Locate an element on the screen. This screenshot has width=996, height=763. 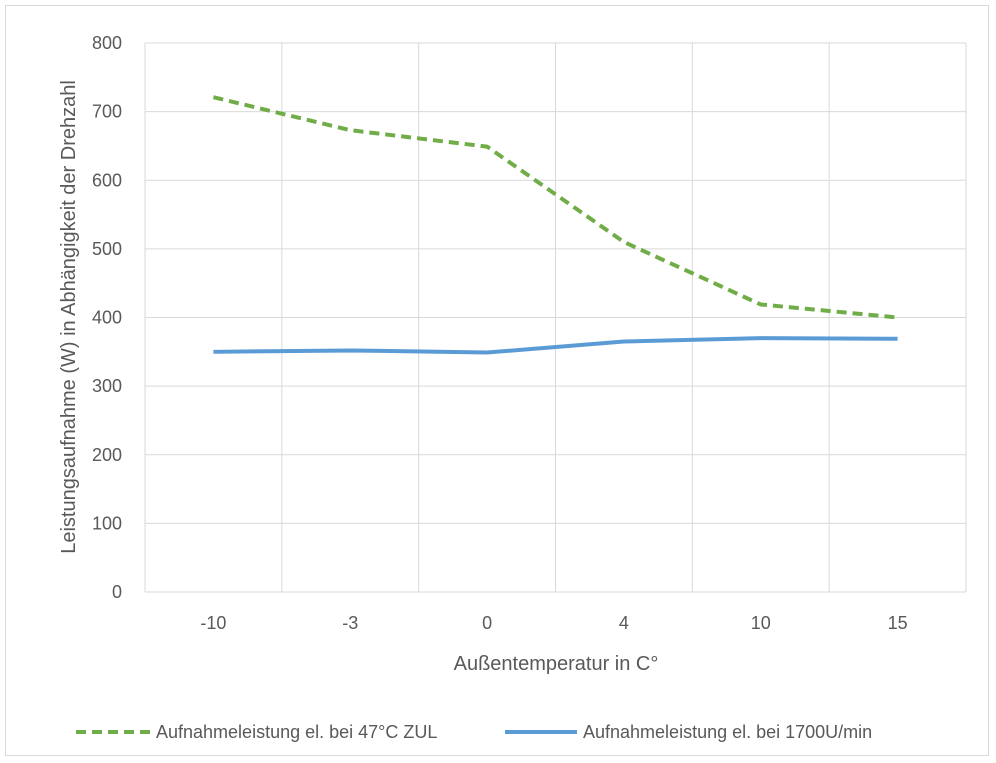
x-tick-labels: -10 -3 0 4 10 15 is located at coordinates (553, 623).